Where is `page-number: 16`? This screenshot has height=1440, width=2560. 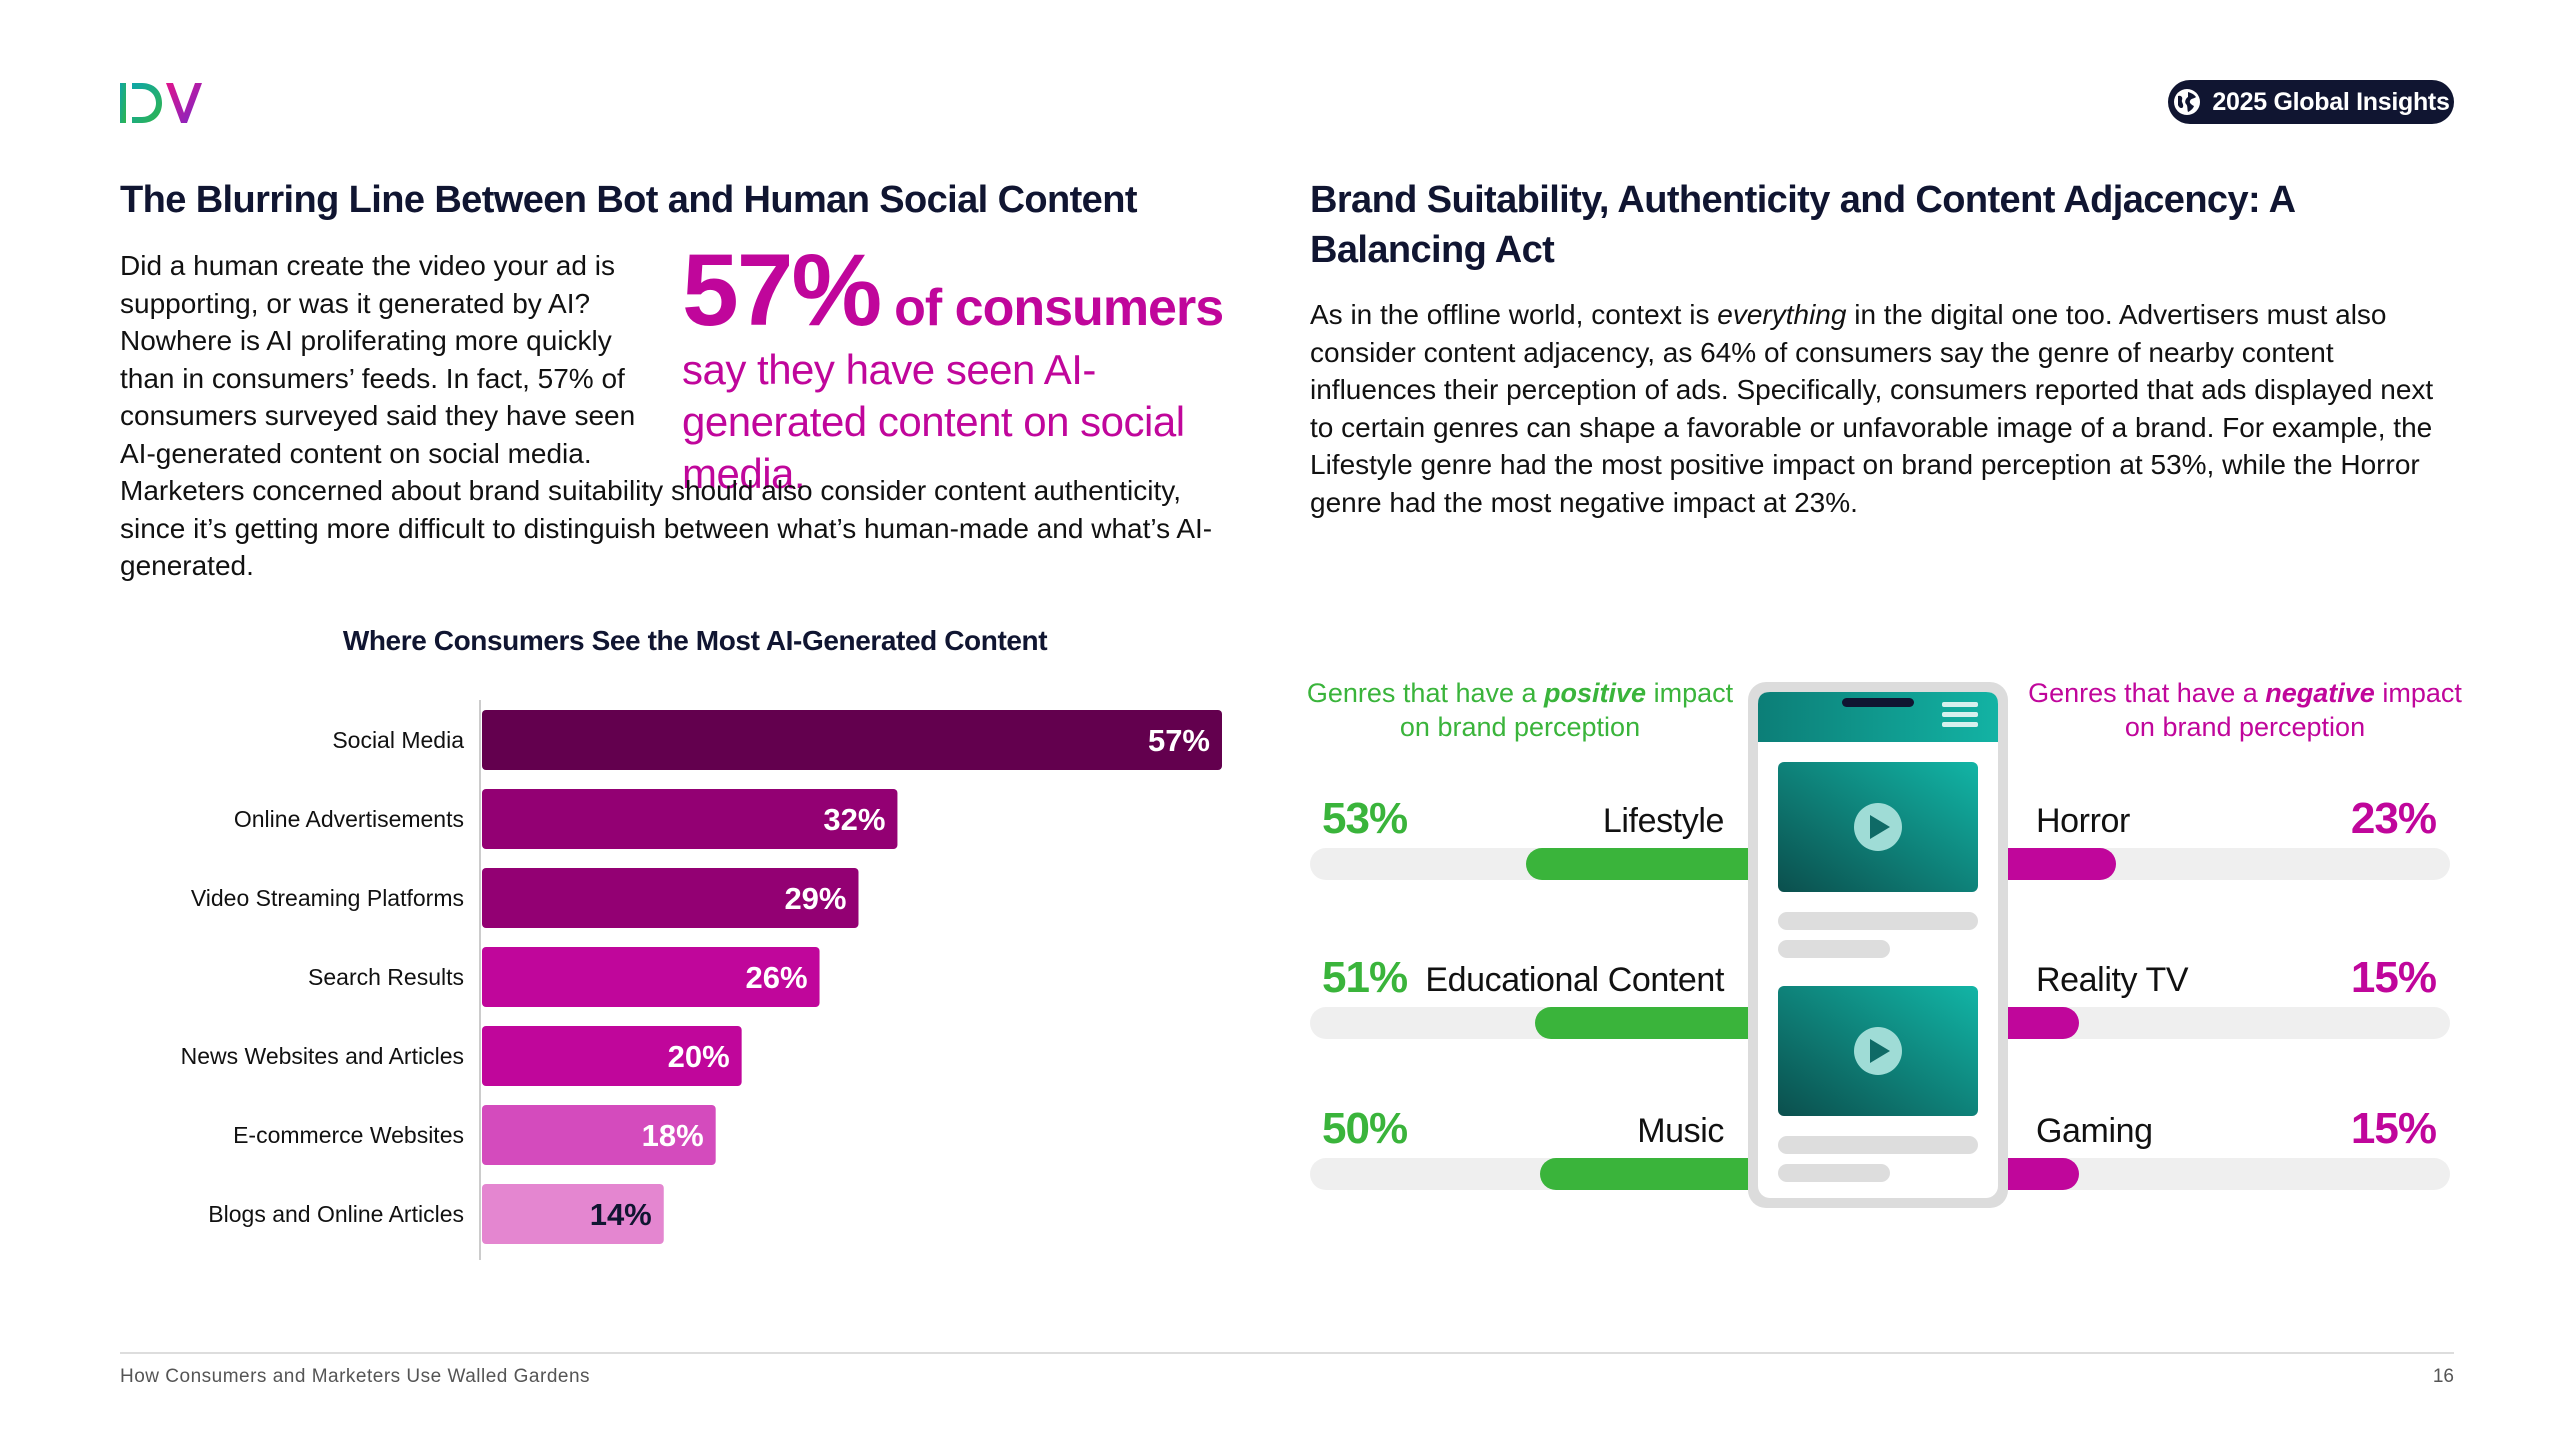
page-number: 16 is located at coordinates (2443, 1376).